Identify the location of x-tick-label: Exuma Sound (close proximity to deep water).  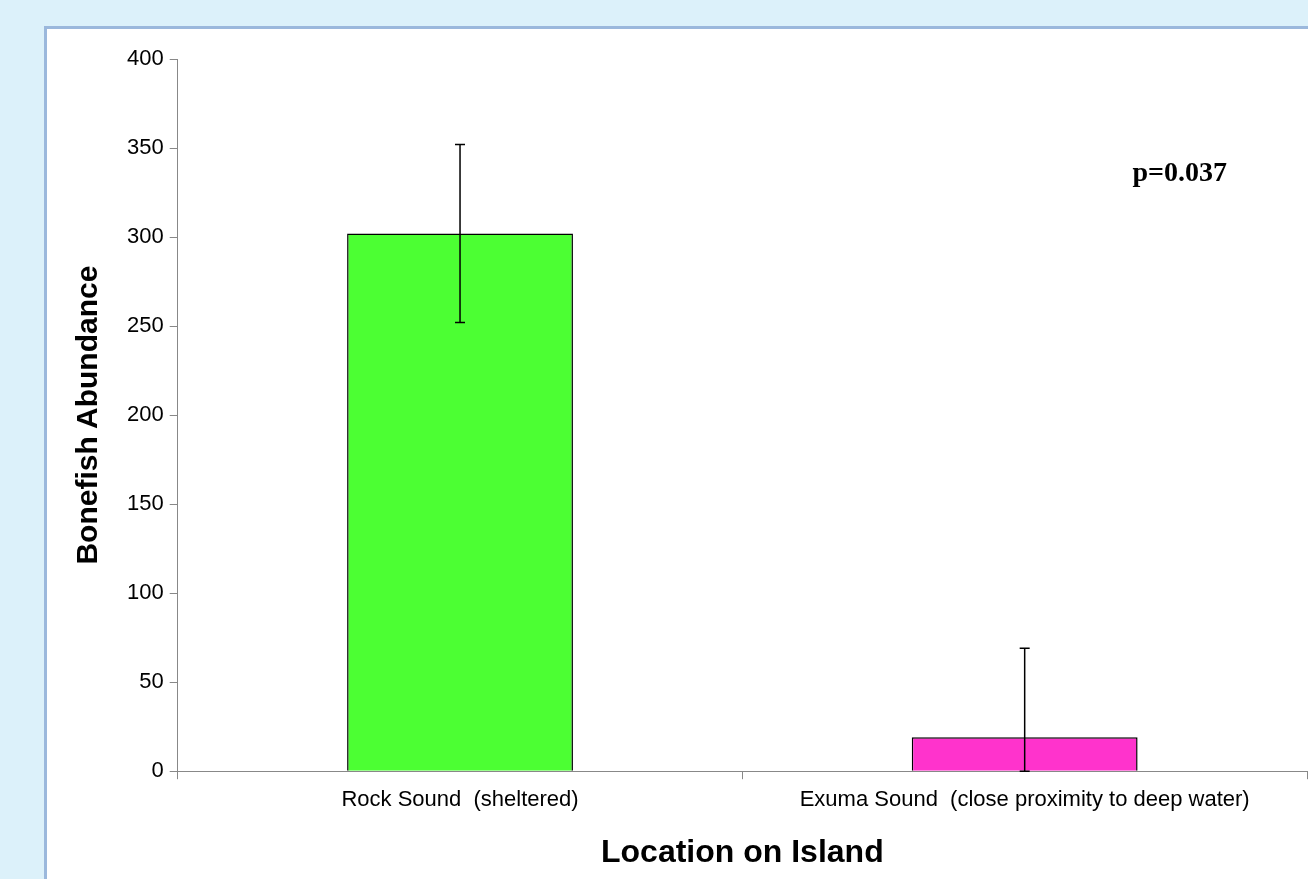
(1024, 799).